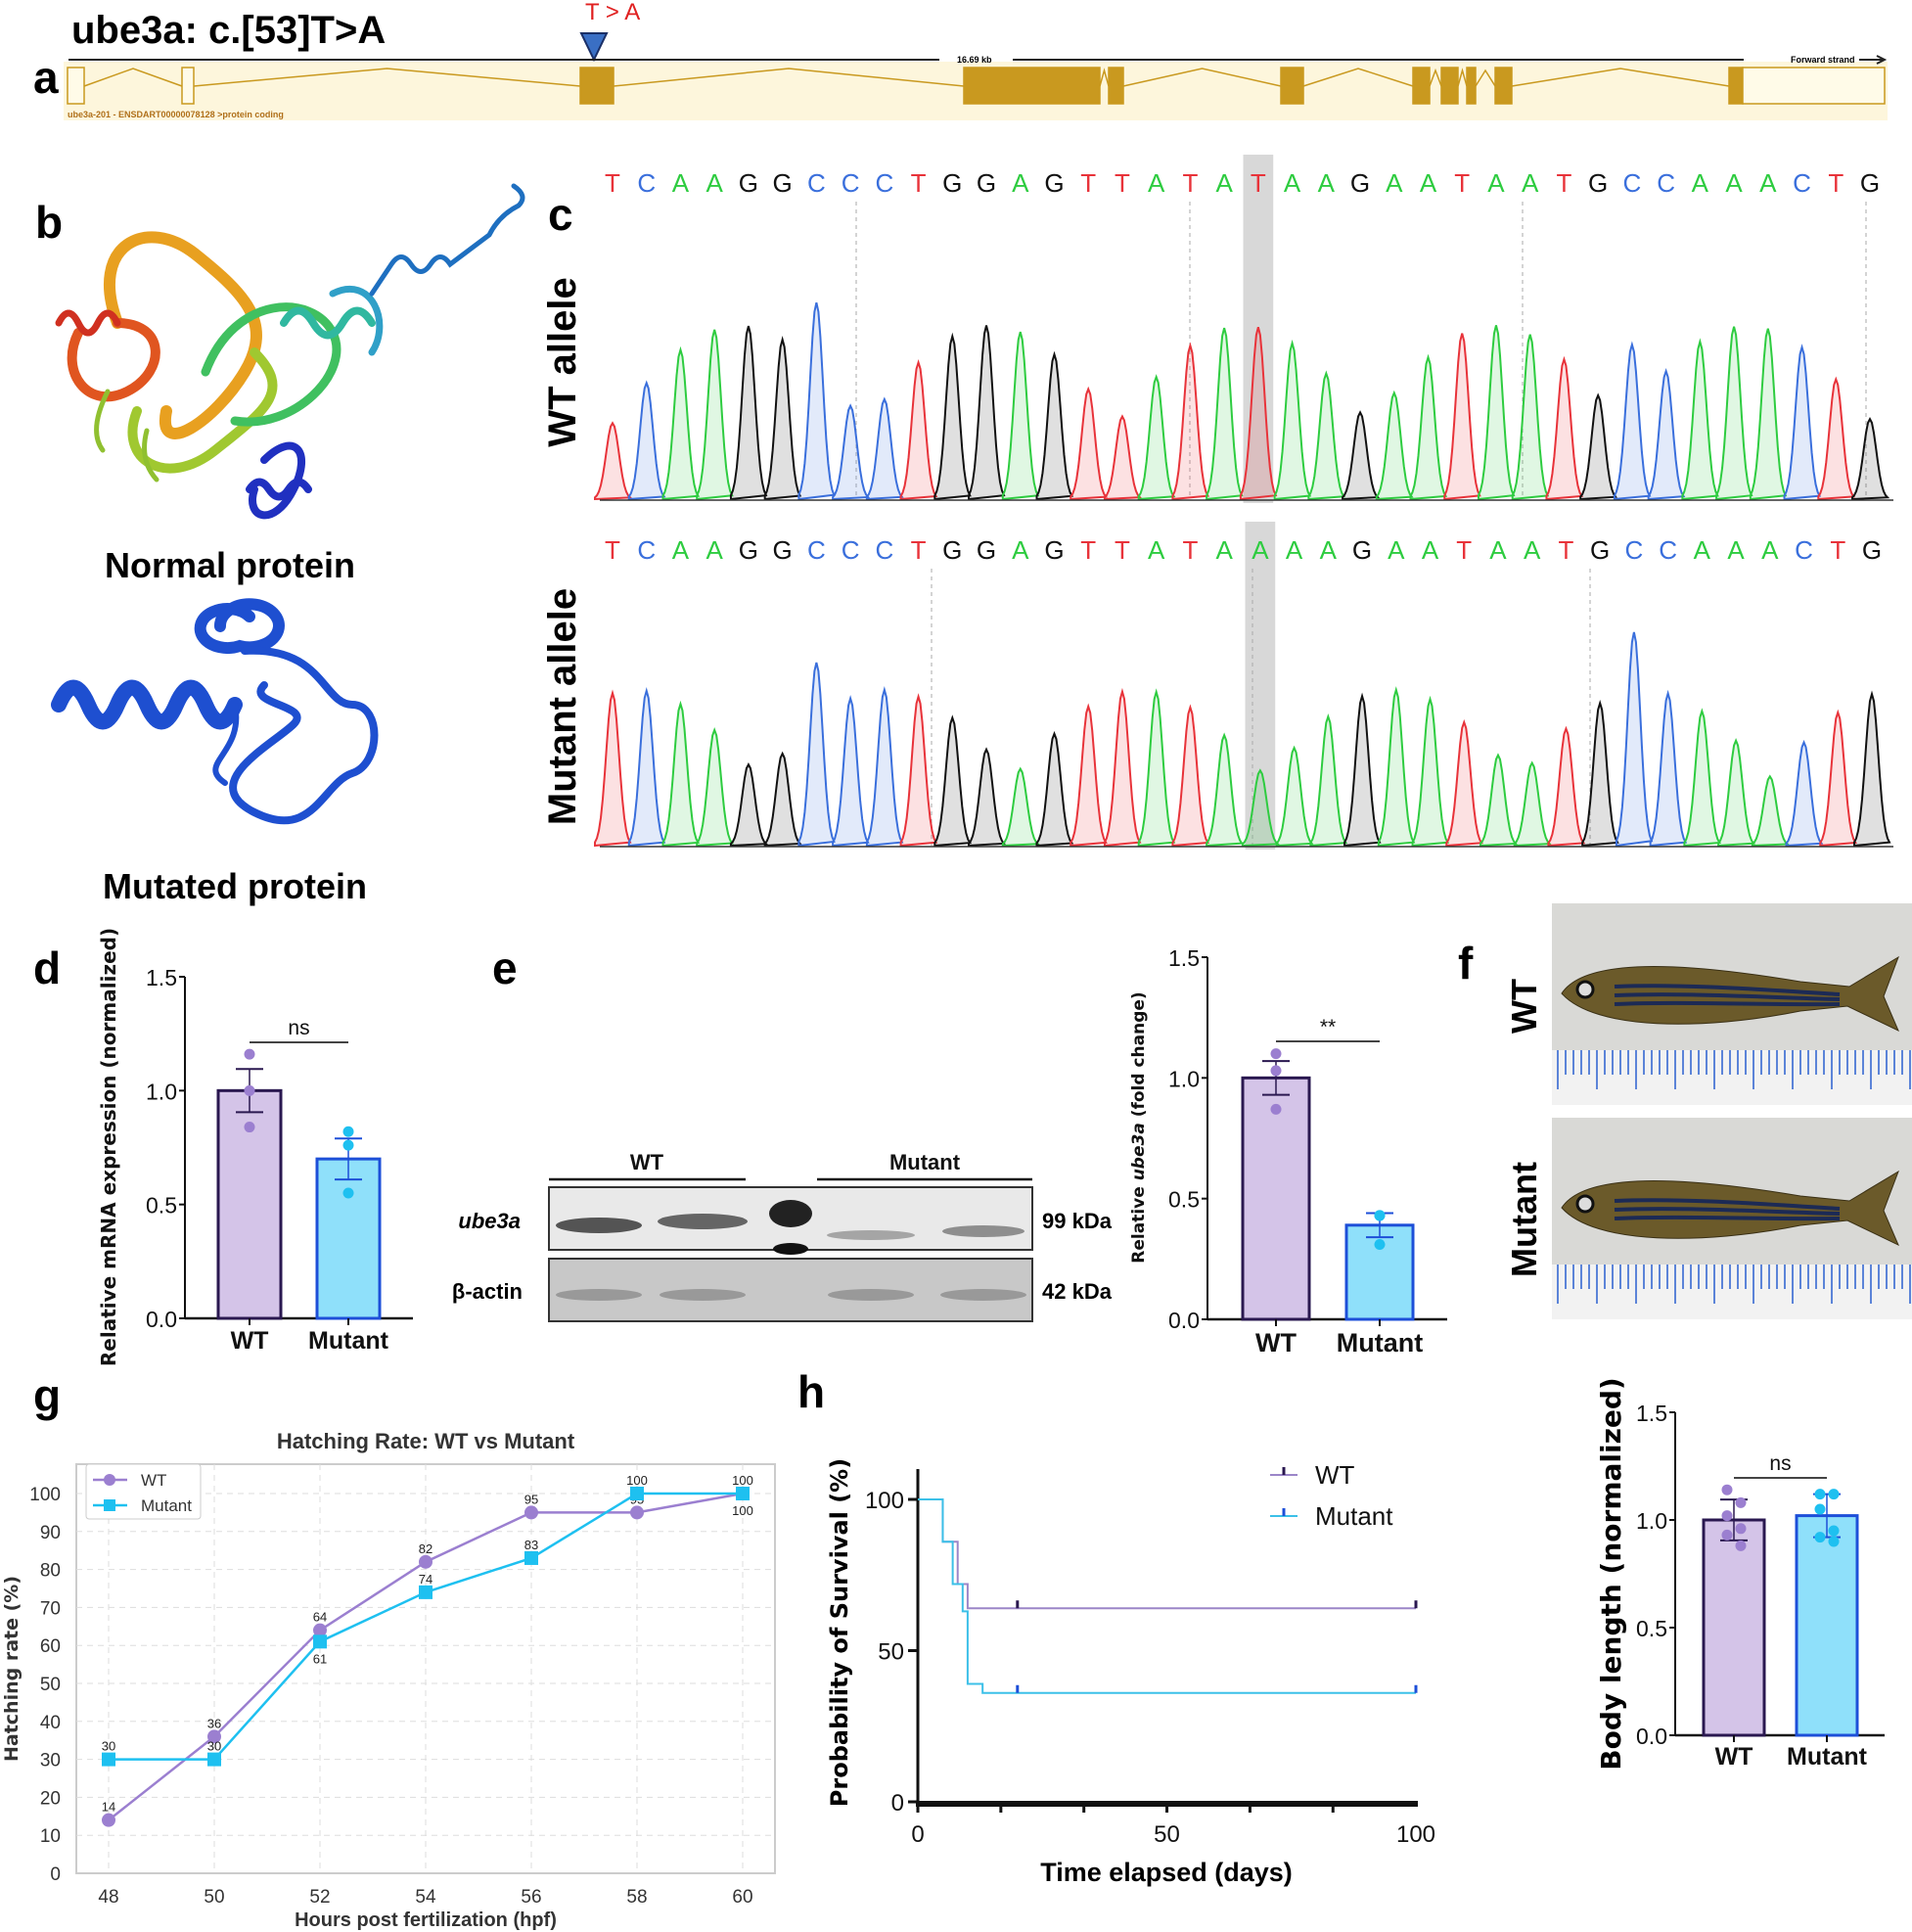  What do you see at coordinates (562, 361) in the screenshot?
I see `wt-allele-label: WT allele` at bounding box center [562, 361].